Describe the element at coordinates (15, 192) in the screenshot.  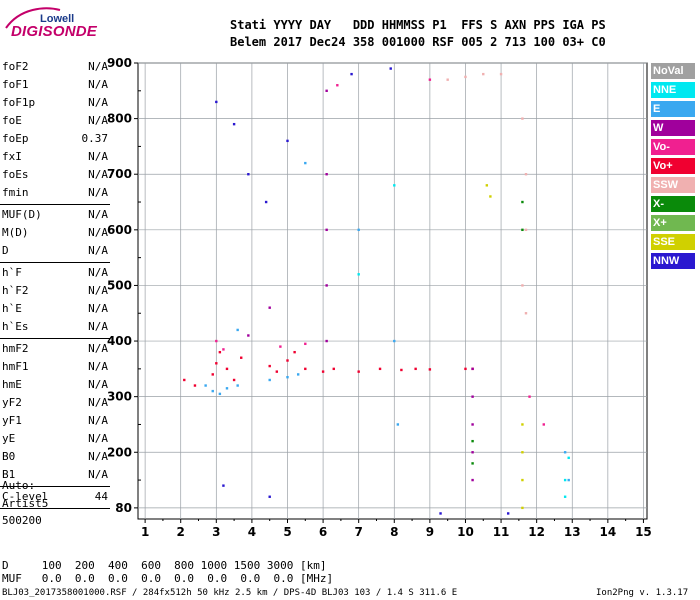
I see `param-name: fmin` at that location.